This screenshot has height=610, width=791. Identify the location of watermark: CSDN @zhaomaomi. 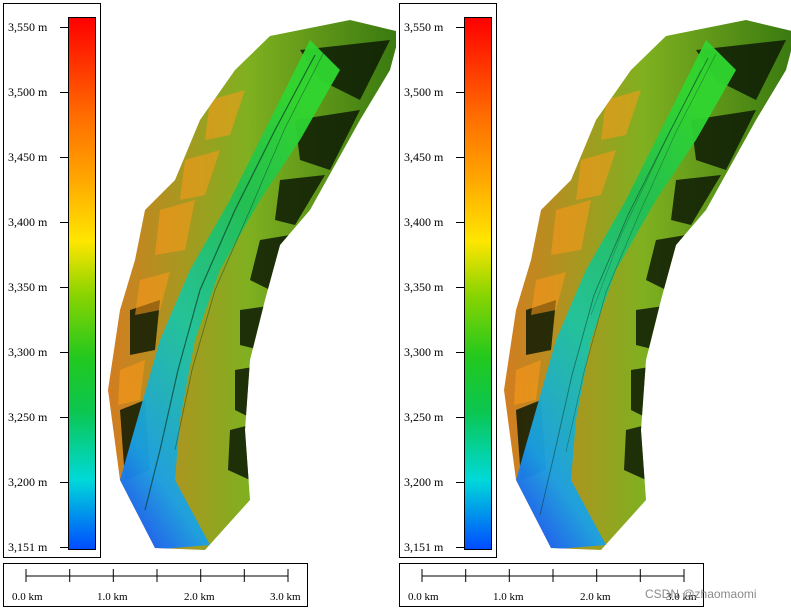
(701, 594).